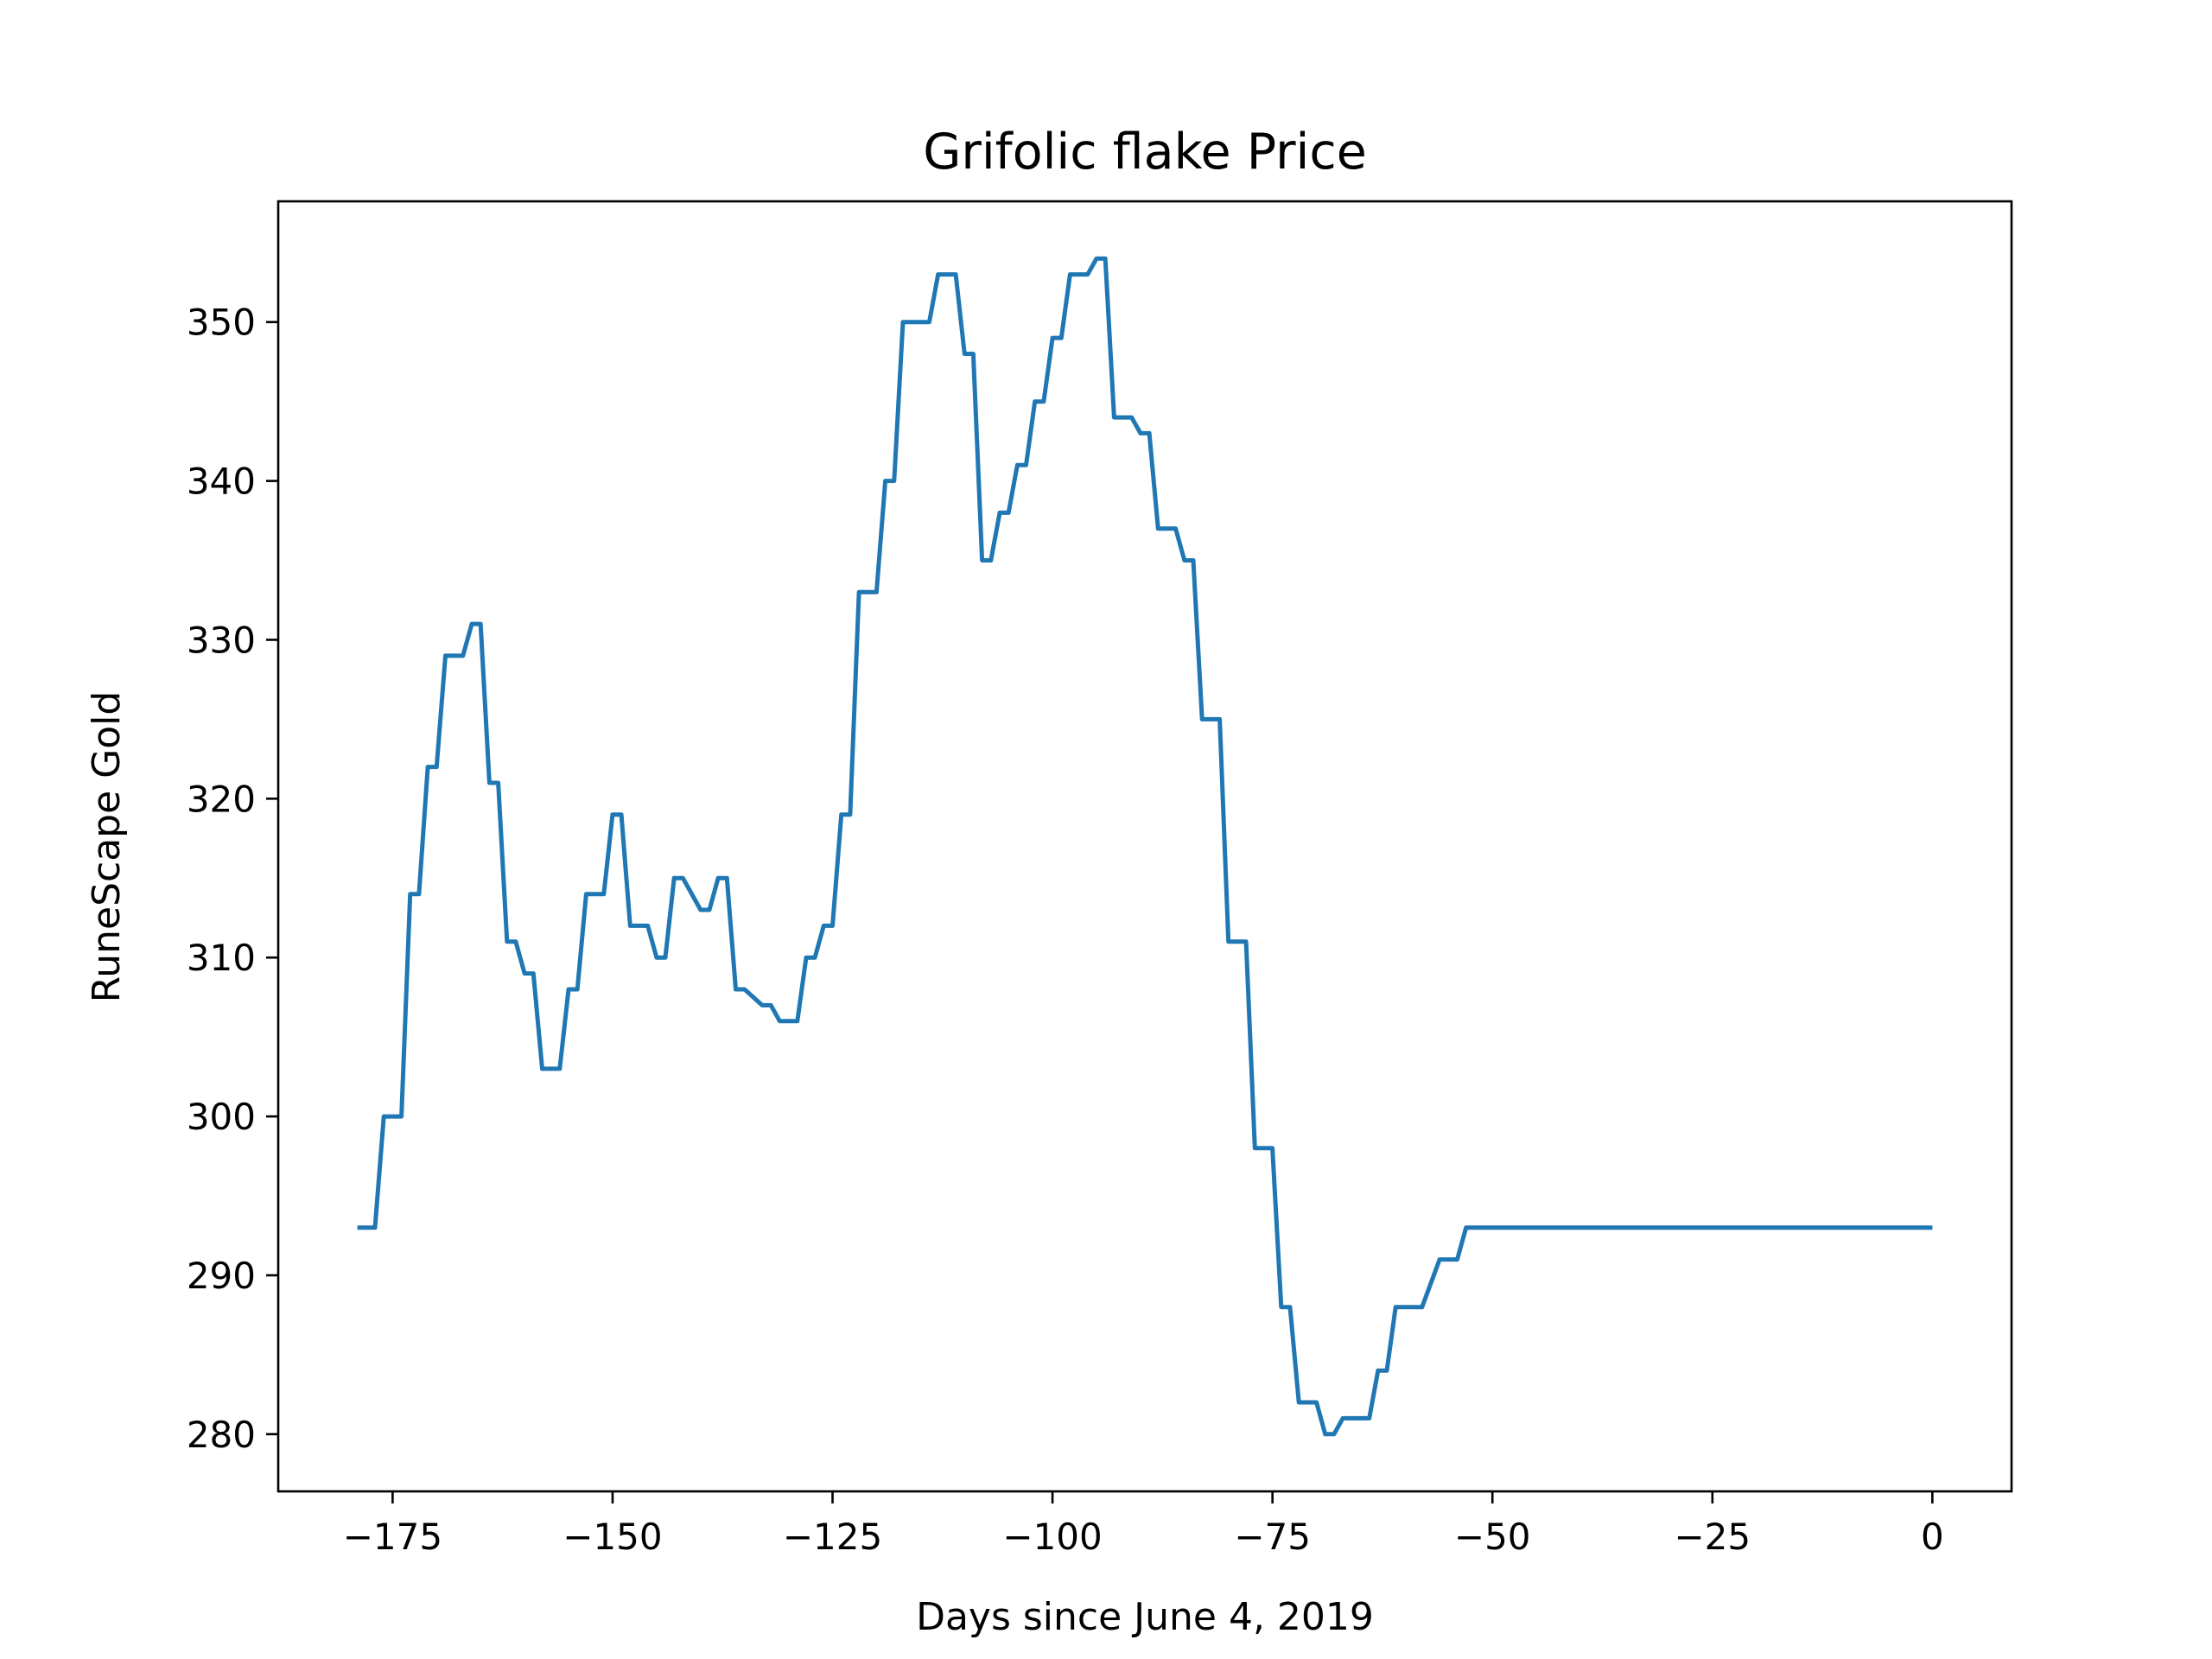 This screenshot has width=2212, height=1659. Describe the element at coordinates (832, 1537) in the screenshot. I see `x-tick-label: −125` at that location.